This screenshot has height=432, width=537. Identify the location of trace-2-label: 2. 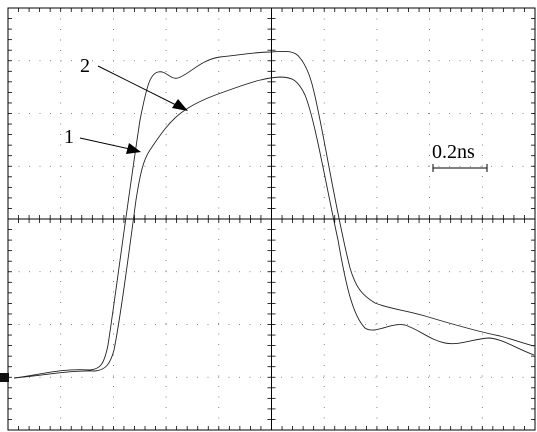
(85, 66).